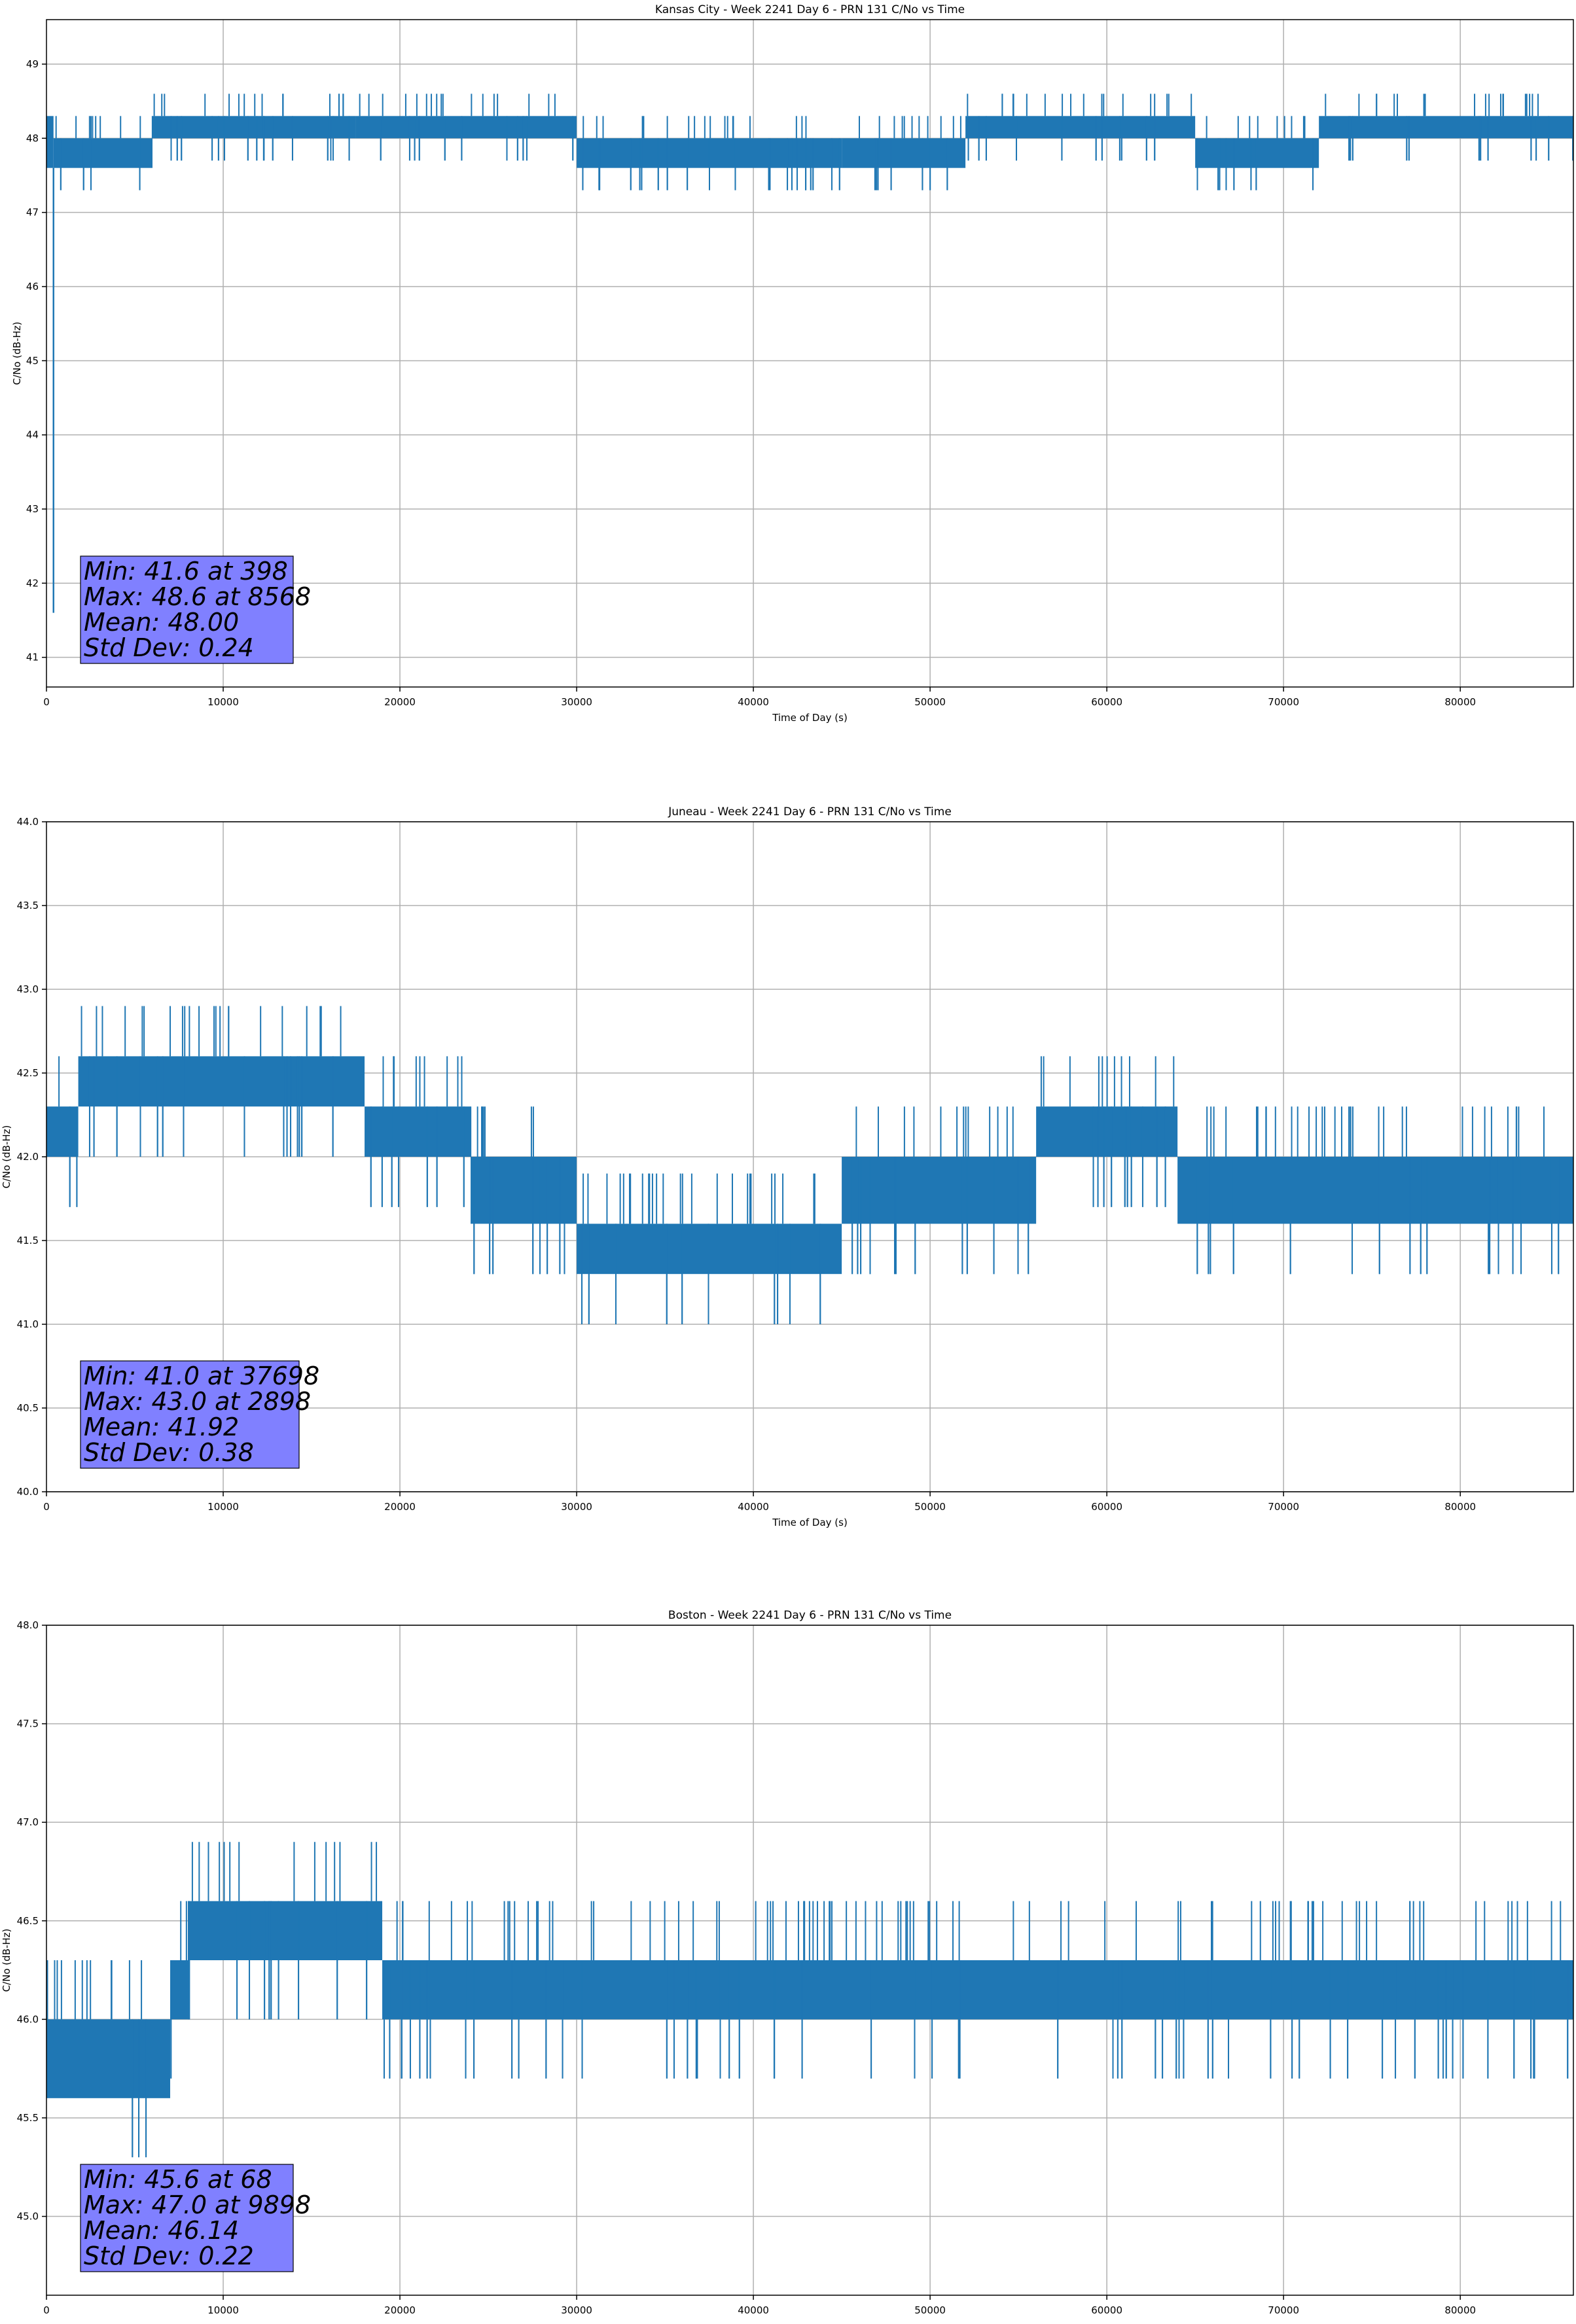  Describe the element at coordinates (28, 1408) in the screenshot. I see `y-tick-label: 40.5` at that location.